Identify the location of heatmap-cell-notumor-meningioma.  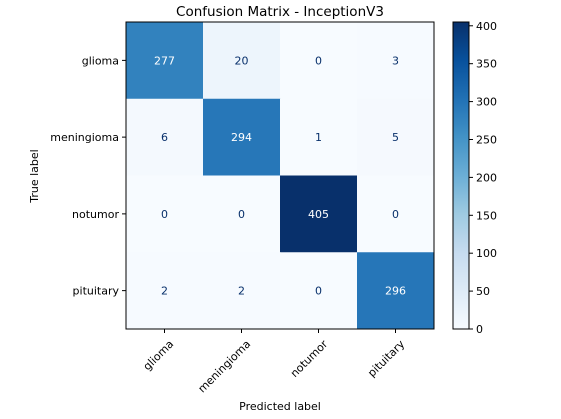
(242, 214).